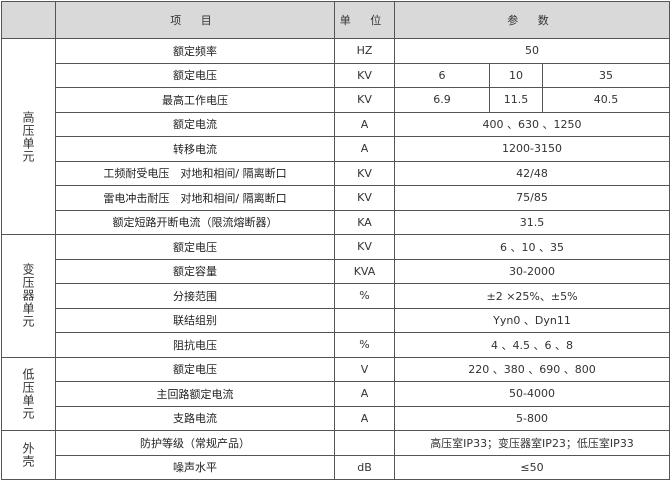 The height and width of the screenshot is (480, 670). I want to click on param-value: 11.5, so click(516, 100).